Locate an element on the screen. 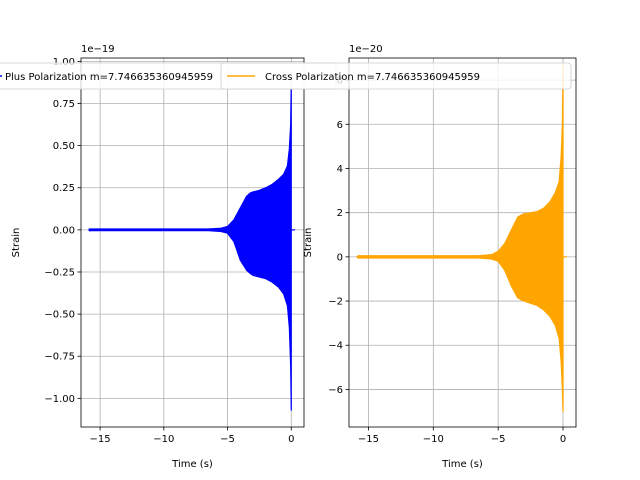 The image size is (640, 480). y-ticks: −1.00 −0.75 −0.50 −0.25 0.00 0.25 0.50 0.75 1.00 is located at coordinates (62, 231).